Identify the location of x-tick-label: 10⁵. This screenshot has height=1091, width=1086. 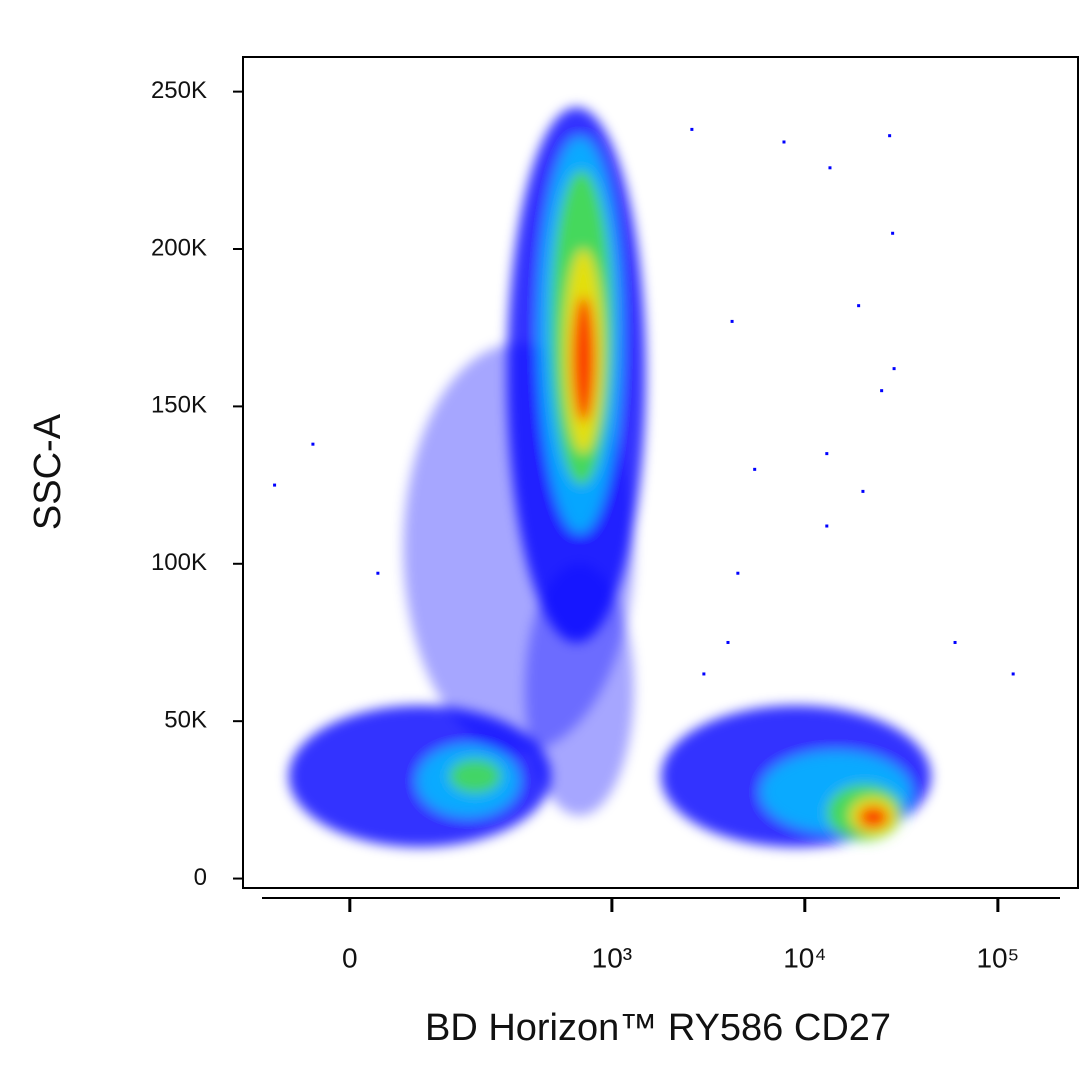
(997, 957).